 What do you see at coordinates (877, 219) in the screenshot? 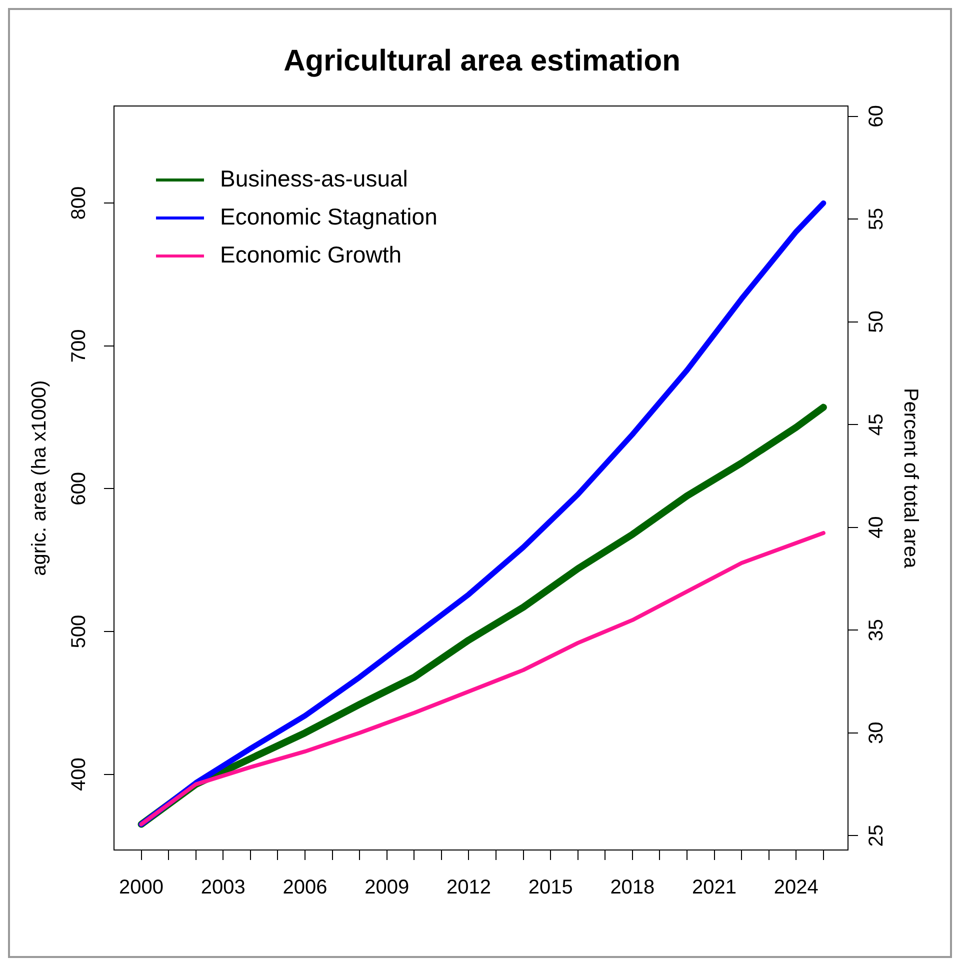
I see `y2-tick-label: 55` at bounding box center [877, 219].